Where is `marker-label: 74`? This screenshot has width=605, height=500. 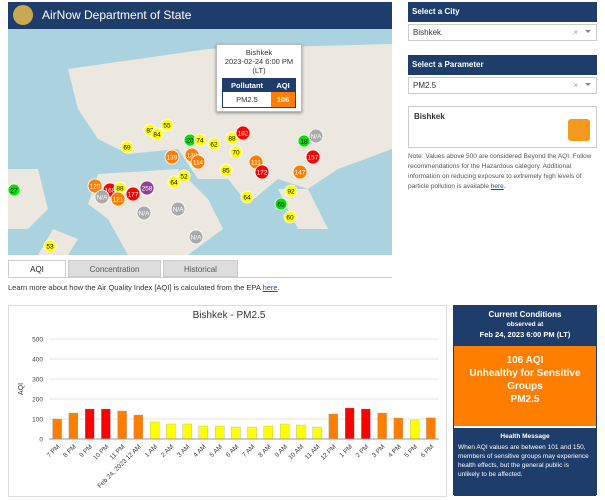
marker-label: 74 is located at coordinates (200, 141).